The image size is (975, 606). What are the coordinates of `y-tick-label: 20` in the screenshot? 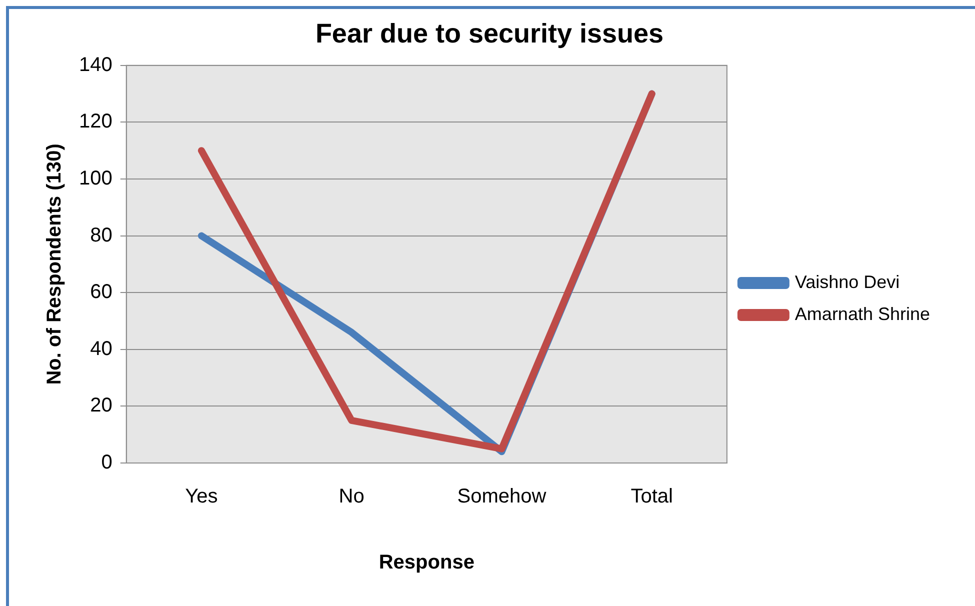 It's located at (101, 405).